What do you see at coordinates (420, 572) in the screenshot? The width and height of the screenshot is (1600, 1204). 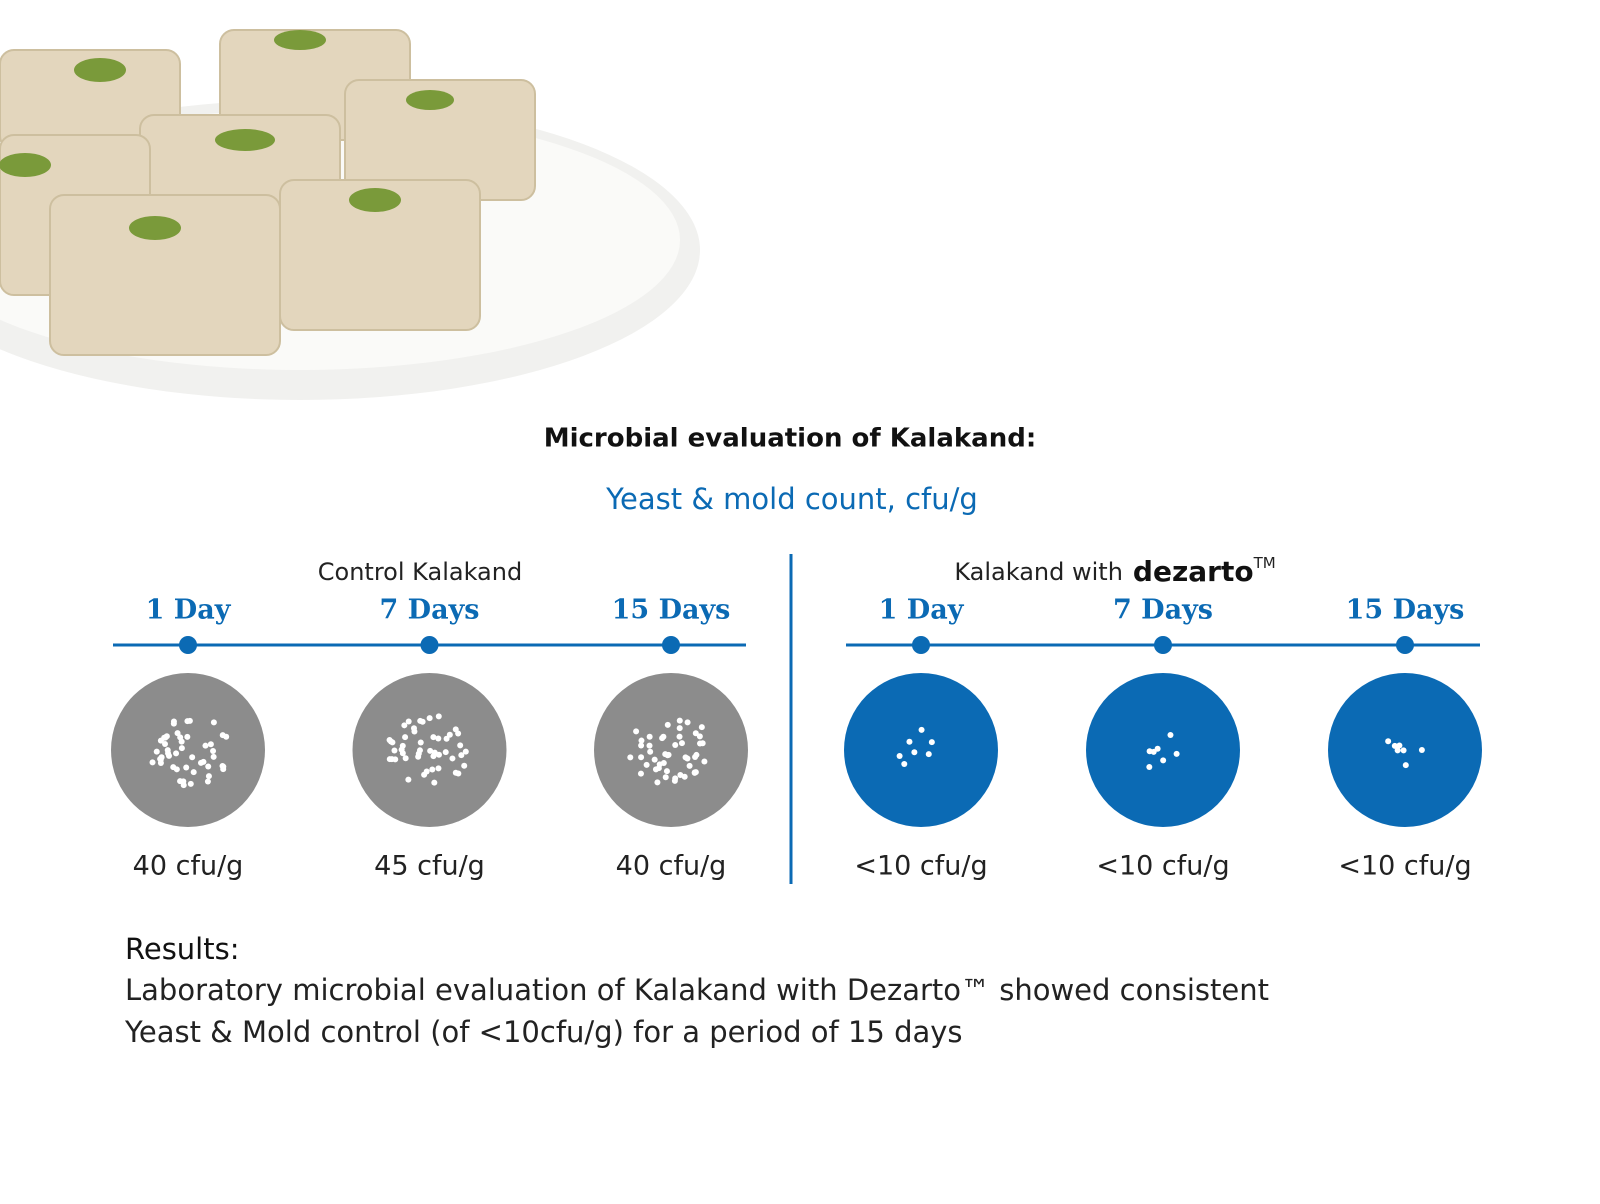 I see `group-label-text: Control Kalakand` at bounding box center [420, 572].